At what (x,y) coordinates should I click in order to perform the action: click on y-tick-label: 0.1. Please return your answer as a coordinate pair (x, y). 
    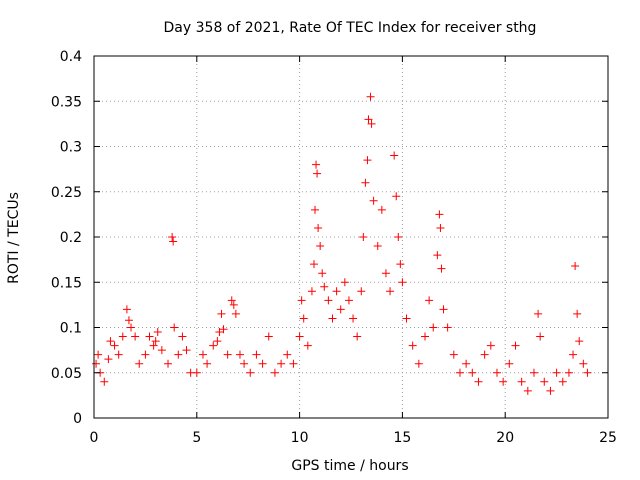
    Looking at the image, I should click on (71, 329).